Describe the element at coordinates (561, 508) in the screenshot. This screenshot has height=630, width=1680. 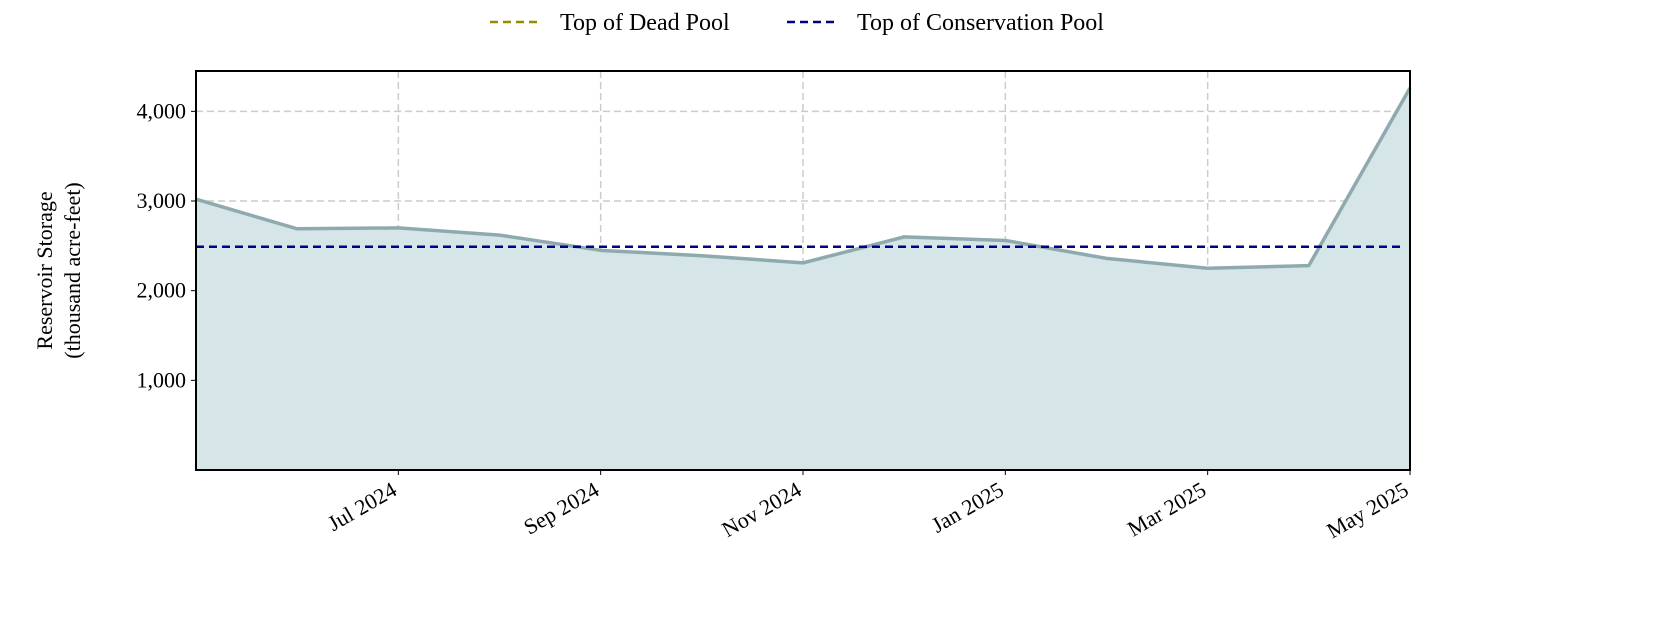
I see `x-tick-label: Sep 2024` at that location.